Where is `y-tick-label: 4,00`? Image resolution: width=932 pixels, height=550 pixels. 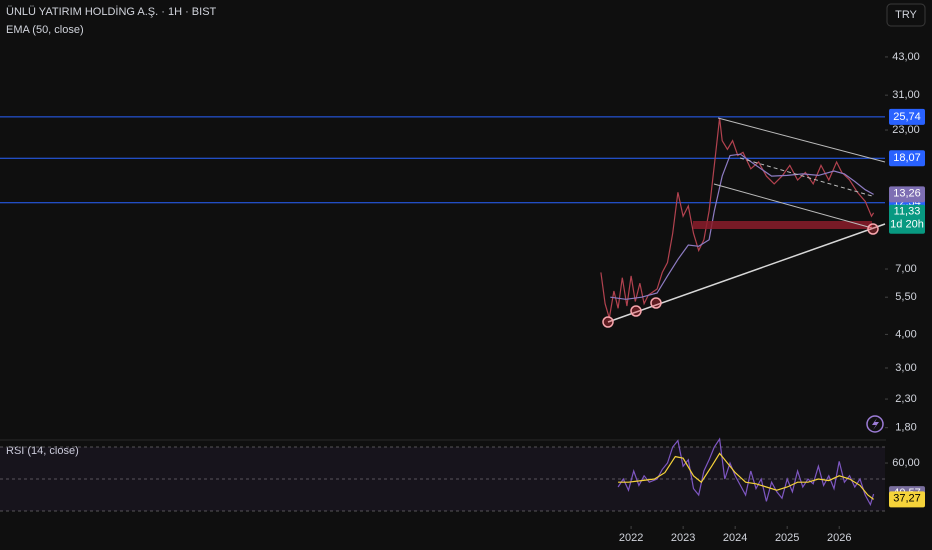
y-tick-label: 4,00 is located at coordinates (905, 334).